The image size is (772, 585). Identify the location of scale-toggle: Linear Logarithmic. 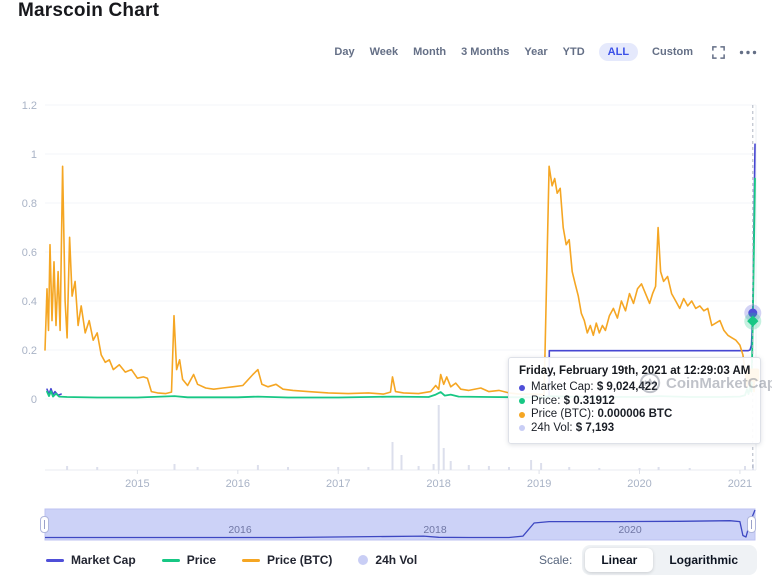
(669, 560).